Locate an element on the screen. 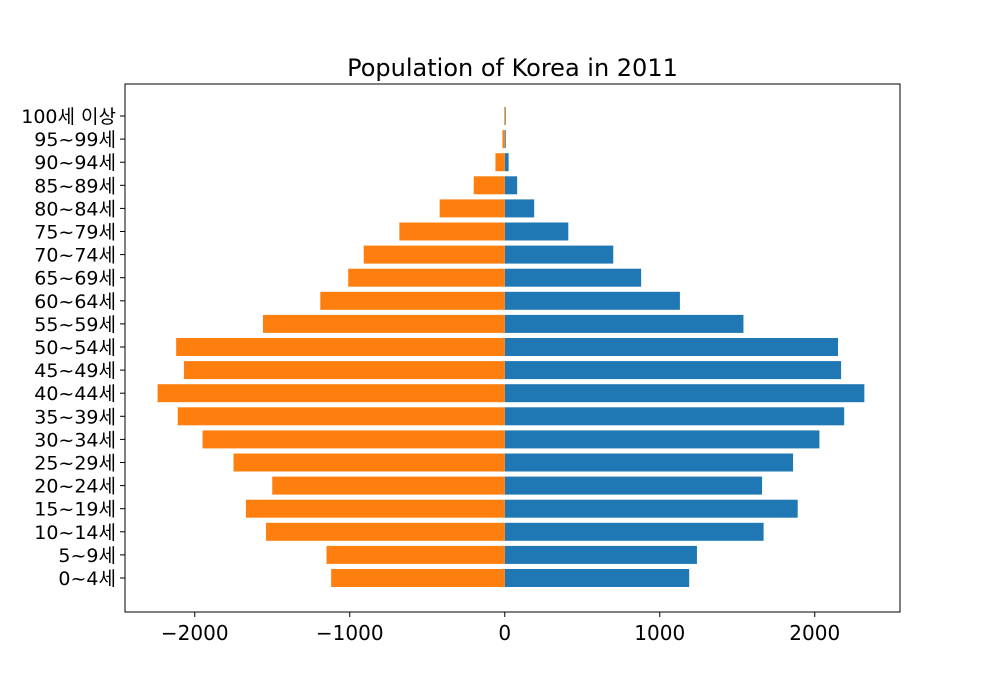 This screenshot has height=700, width=1000. y-tick-label: 65~69세 is located at coordinates (75, 279).